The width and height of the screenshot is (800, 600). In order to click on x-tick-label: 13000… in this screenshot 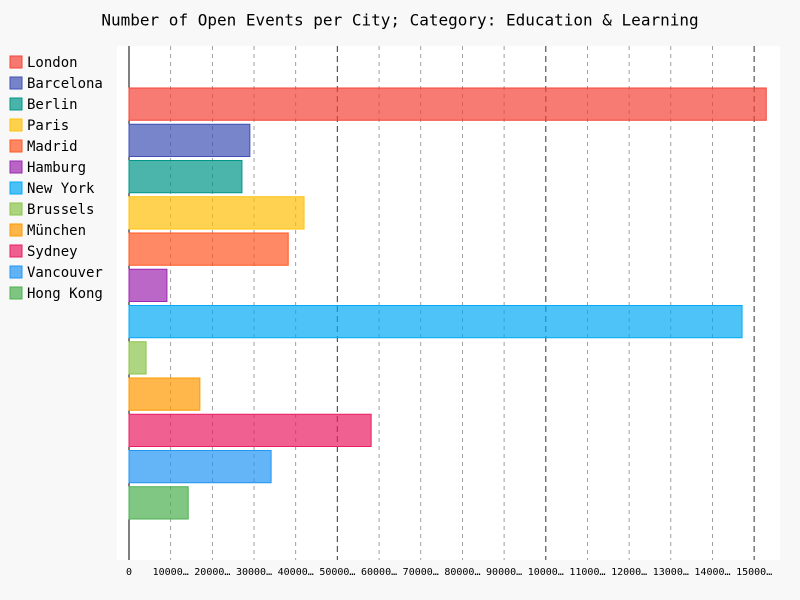, I will do `click(671, 572)`.